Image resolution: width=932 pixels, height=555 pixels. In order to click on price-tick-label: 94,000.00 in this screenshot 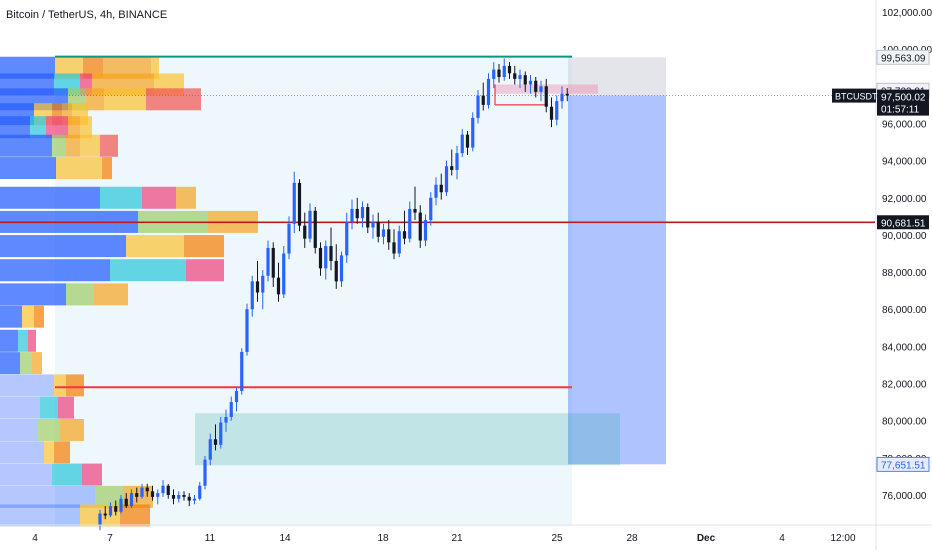, I will do `click(904, 162)`.